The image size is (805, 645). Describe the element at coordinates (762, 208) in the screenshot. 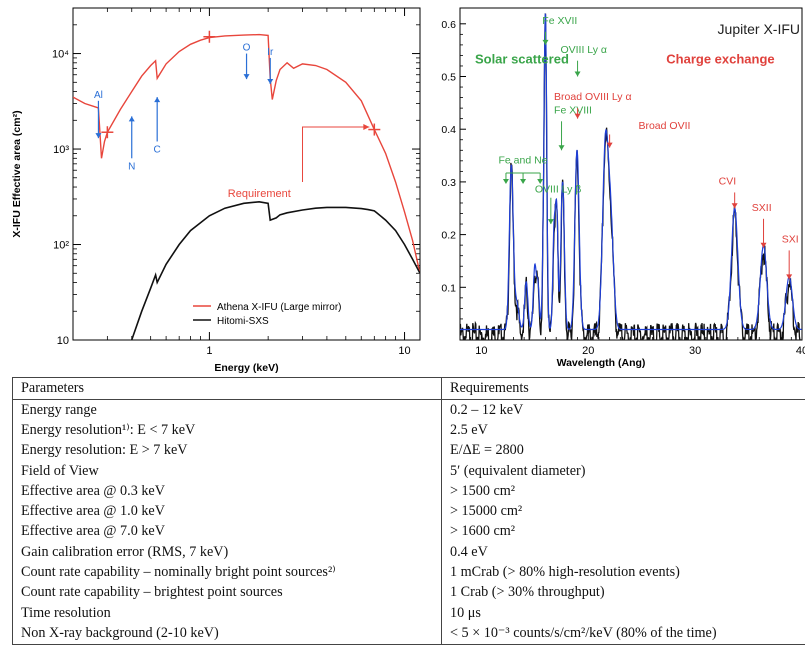

I see `charge-exchange-line-label: SXII` at that location.